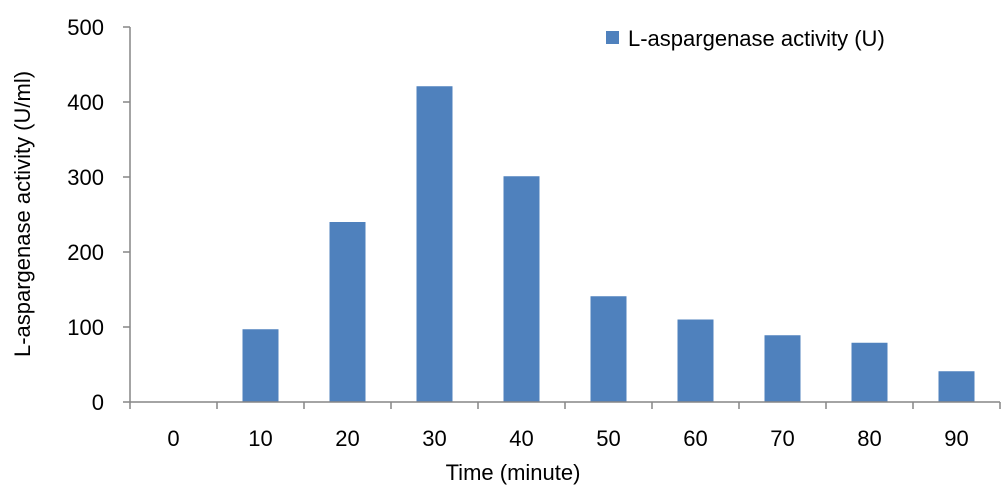  I want to click on y-tick-label: 100, so click(85, 327).